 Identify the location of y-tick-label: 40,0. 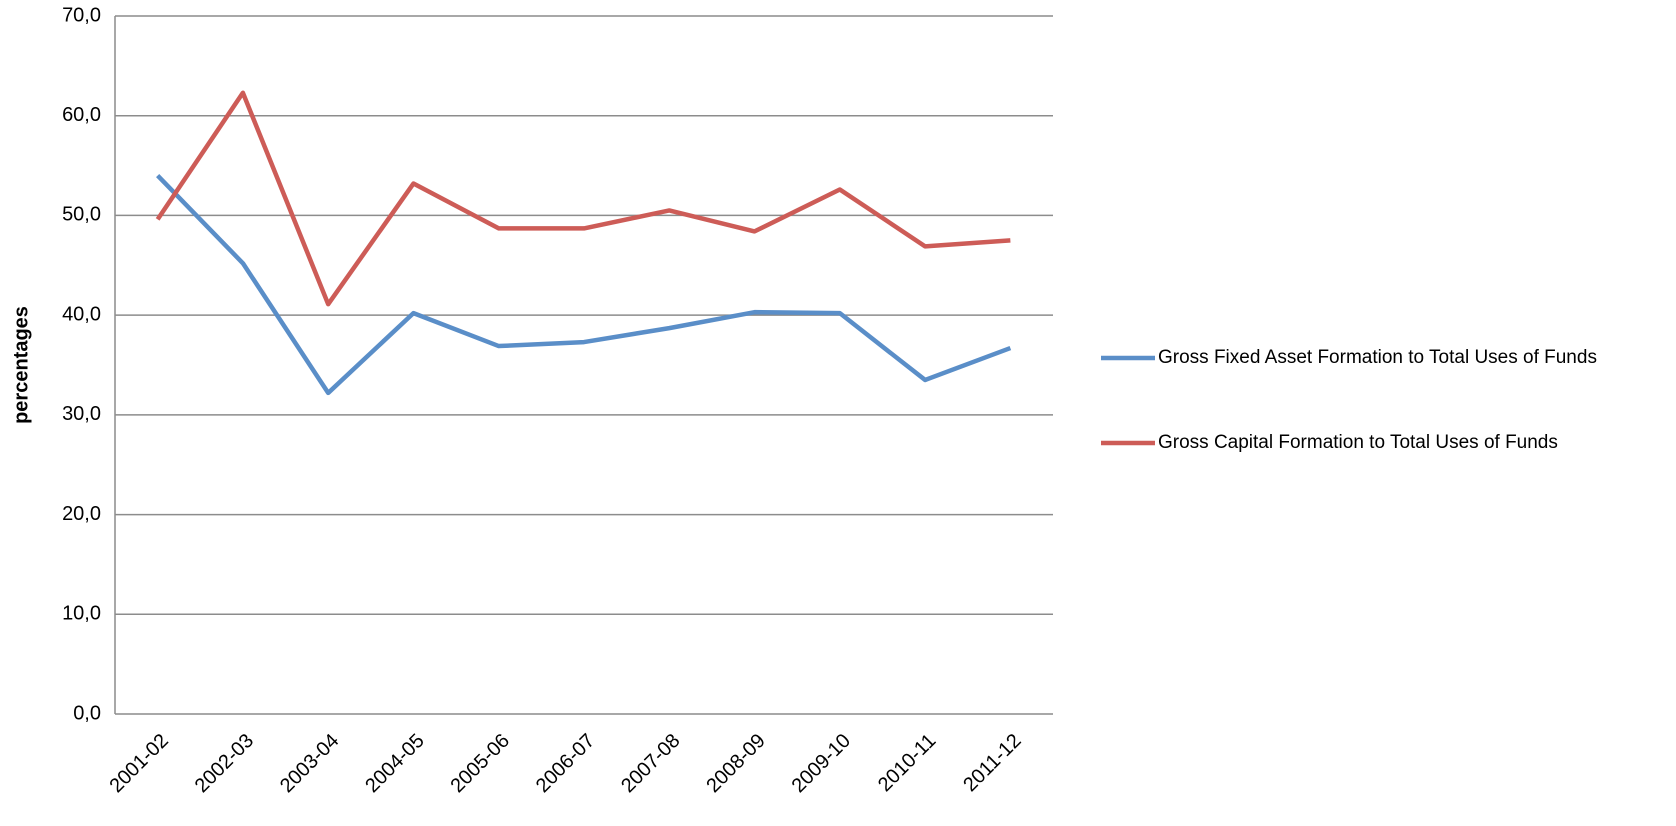
(81, 314).